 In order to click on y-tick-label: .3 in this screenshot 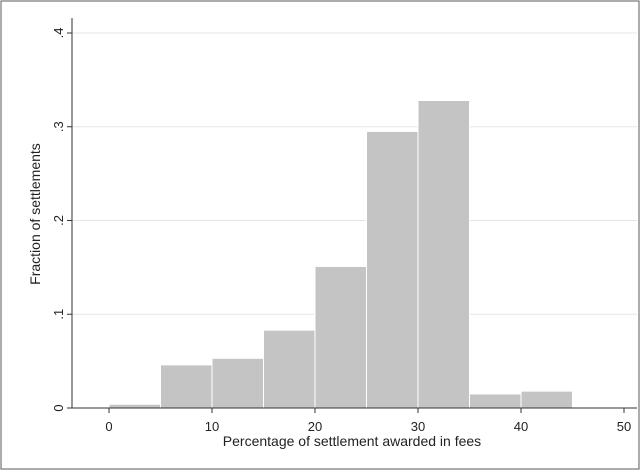, I will do `click(58, 126)`.